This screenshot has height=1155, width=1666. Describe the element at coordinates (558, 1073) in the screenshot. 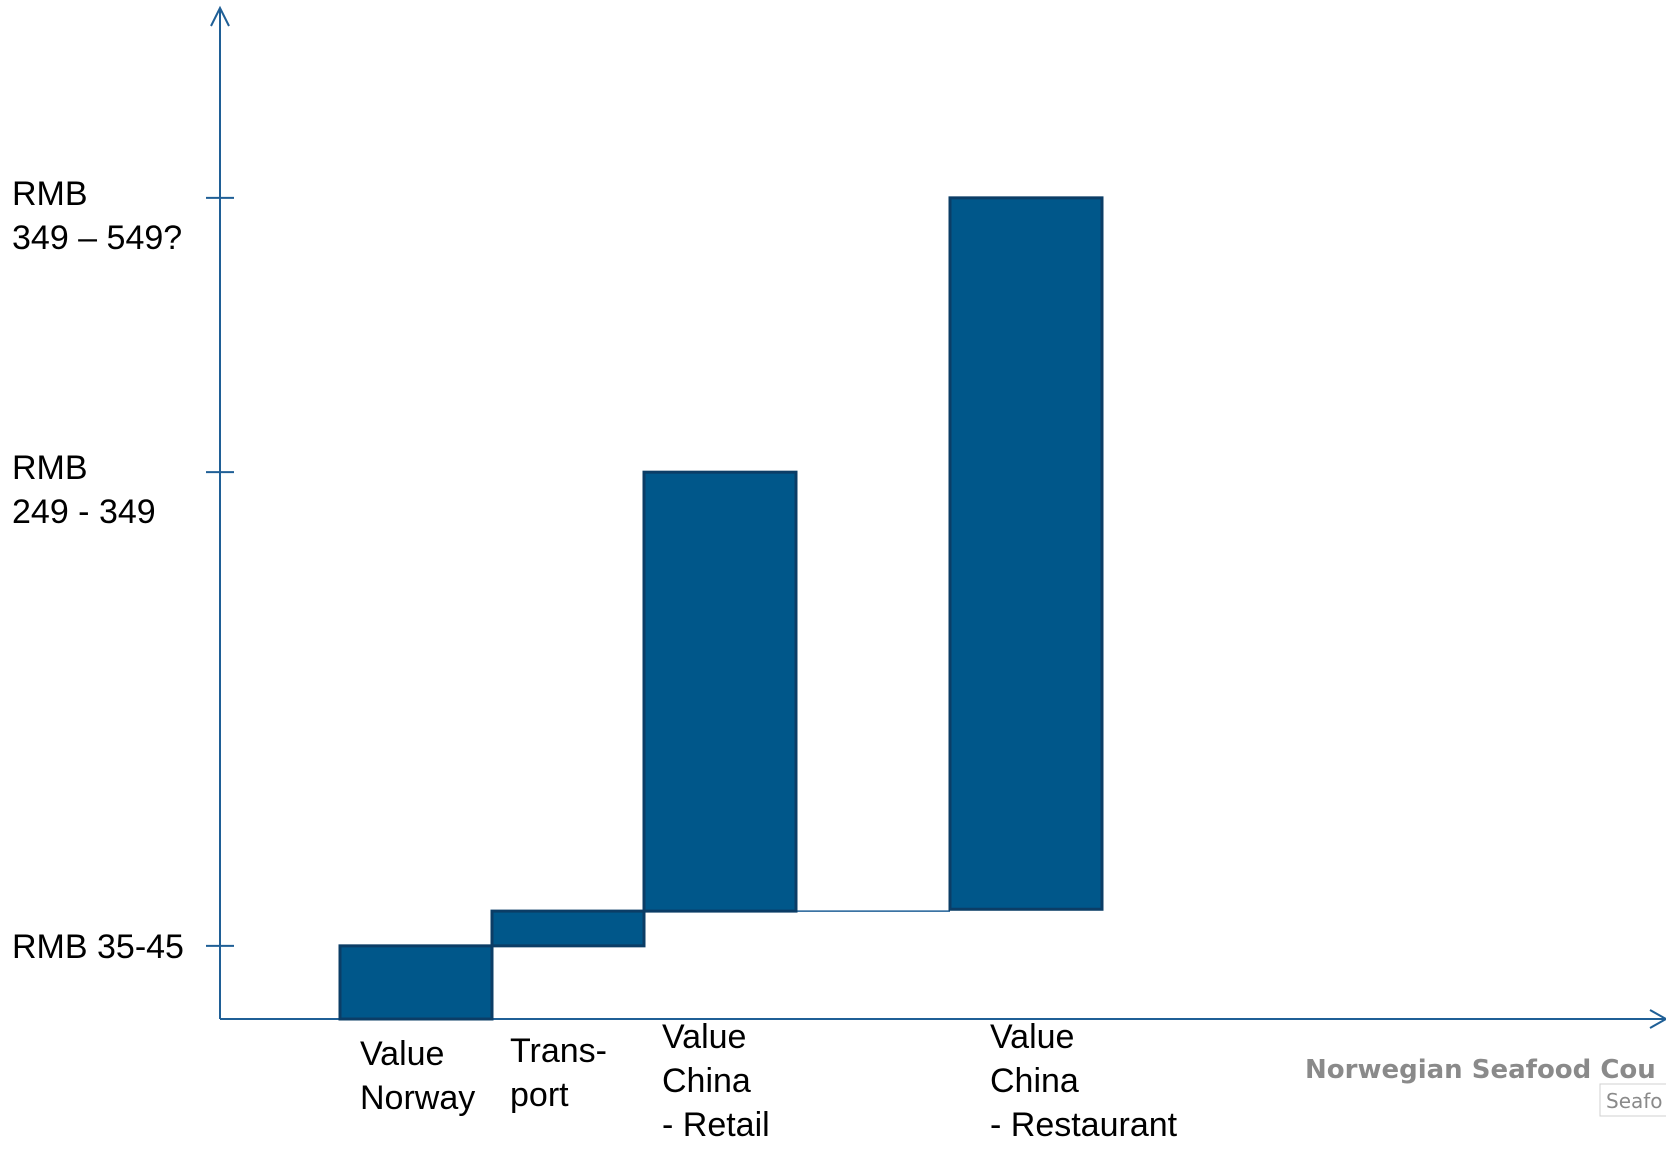

I see `x-category-label: Trans-port` at that location.